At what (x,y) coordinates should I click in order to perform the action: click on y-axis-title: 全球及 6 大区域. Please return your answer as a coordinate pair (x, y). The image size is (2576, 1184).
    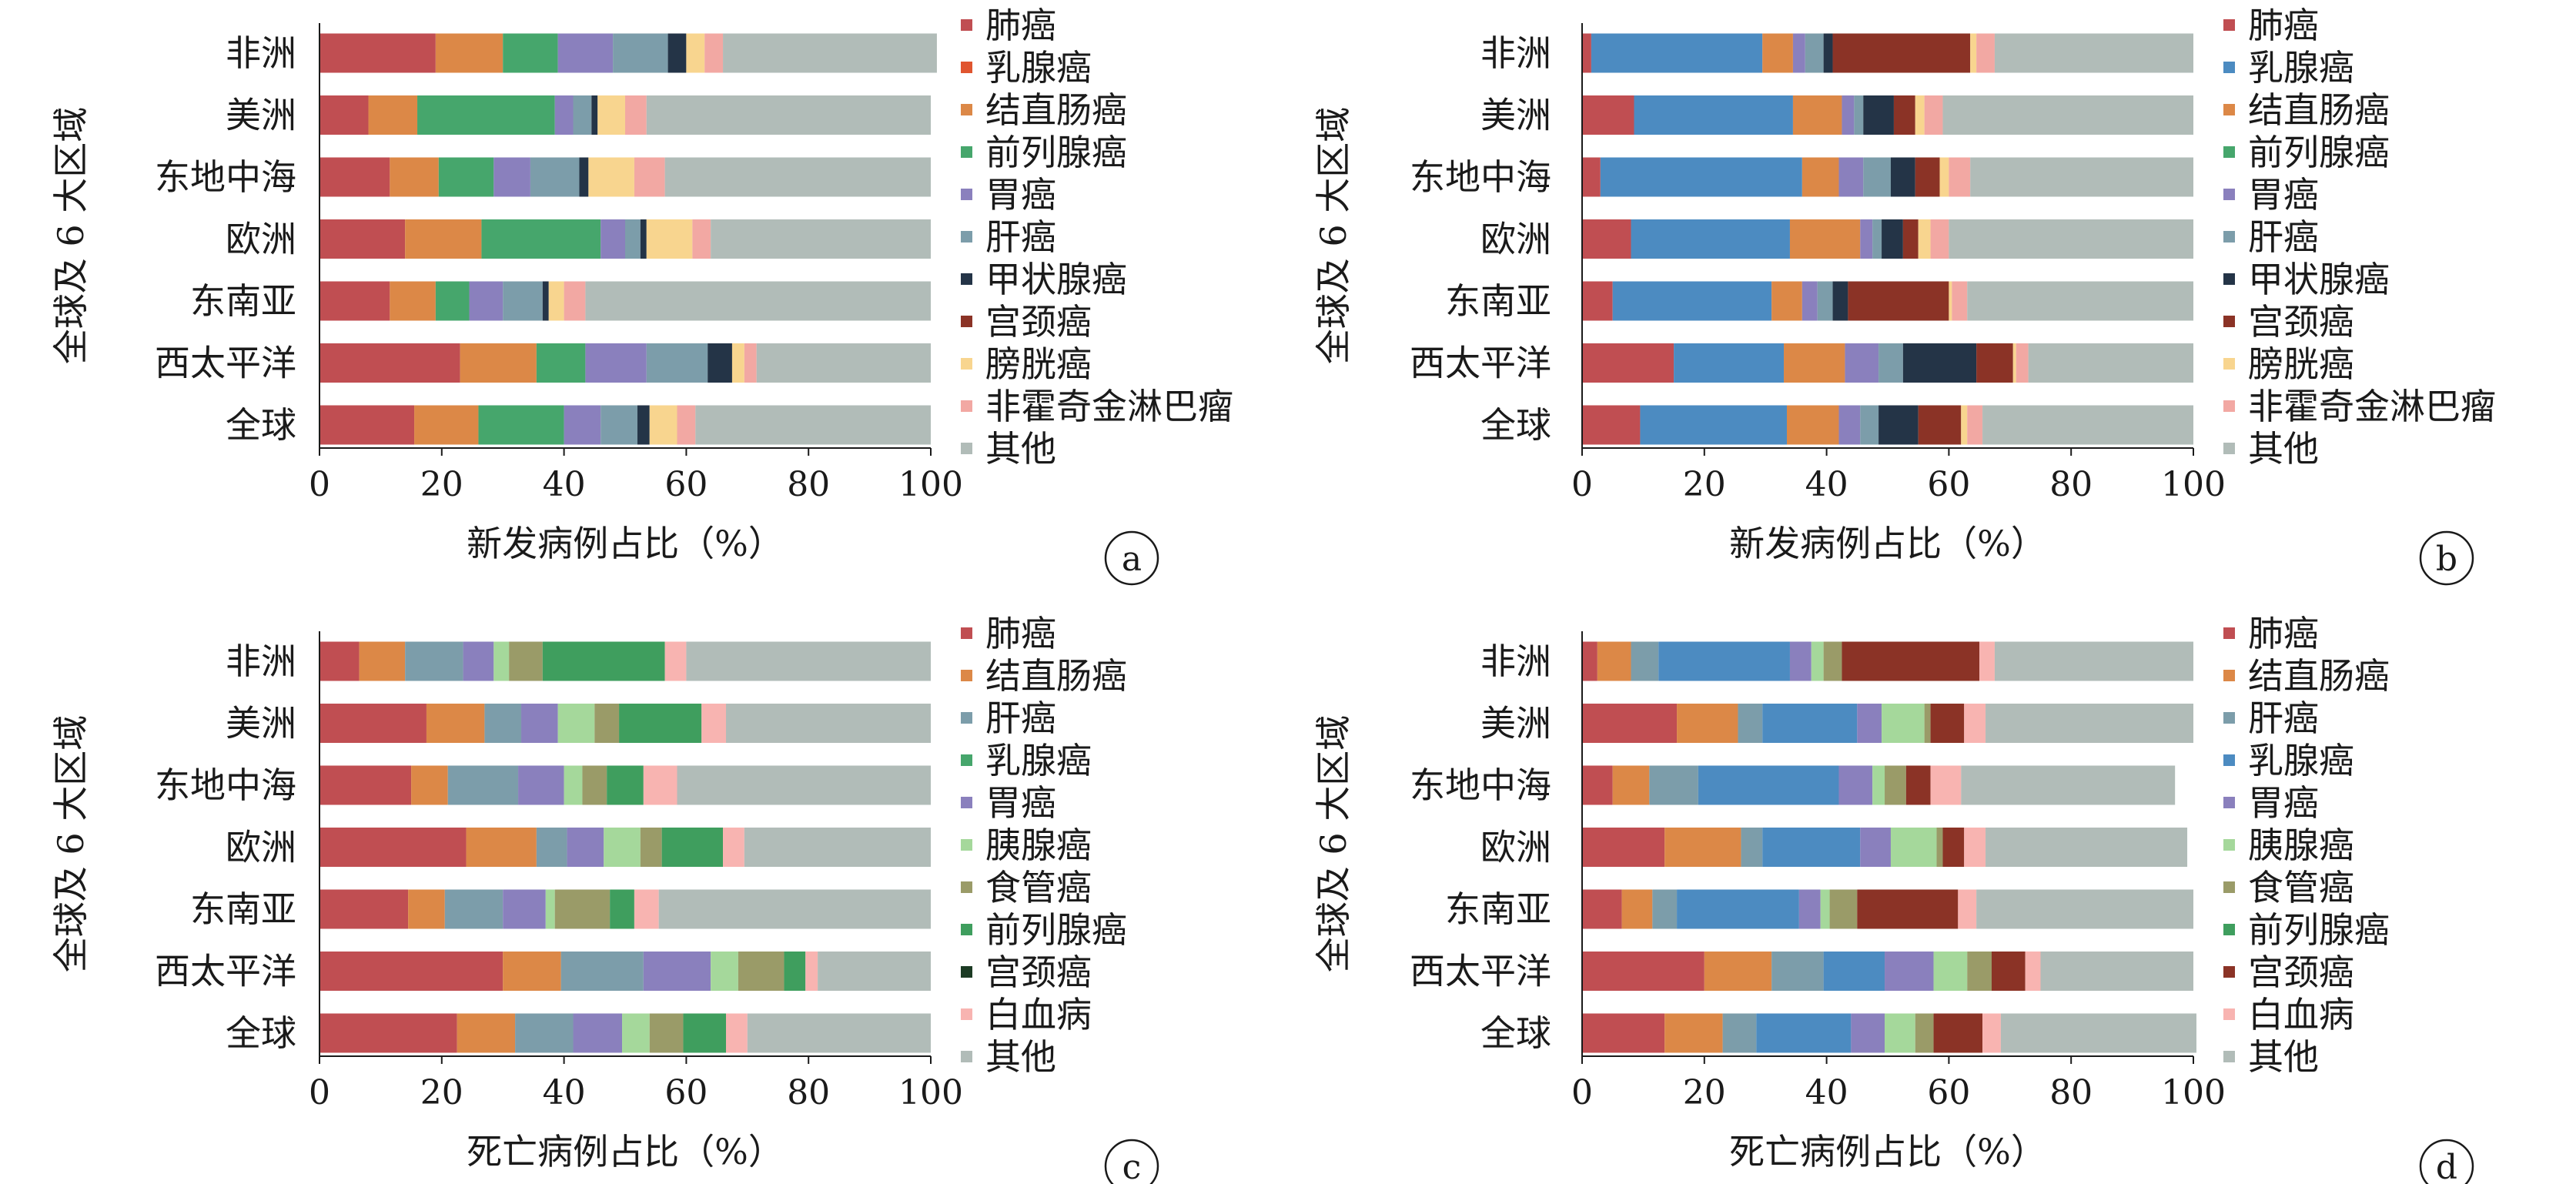
    Looking at the image, I should click on (71, 236).